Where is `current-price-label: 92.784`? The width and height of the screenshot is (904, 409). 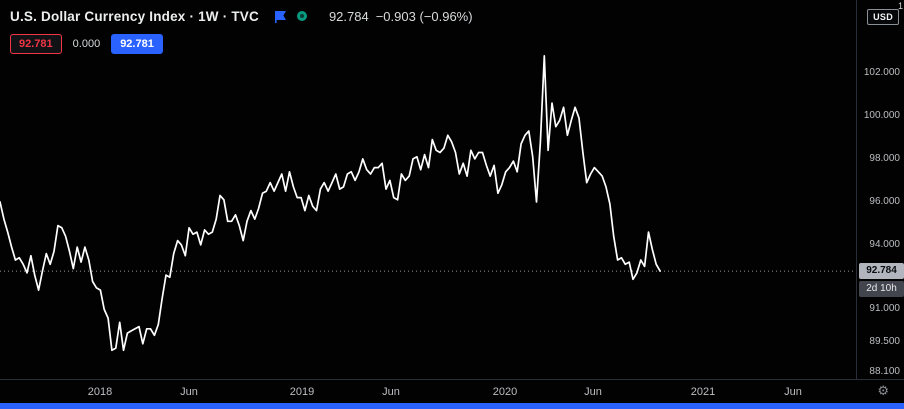
current-price-label: 92.784 is located at coordinates (881, 271).